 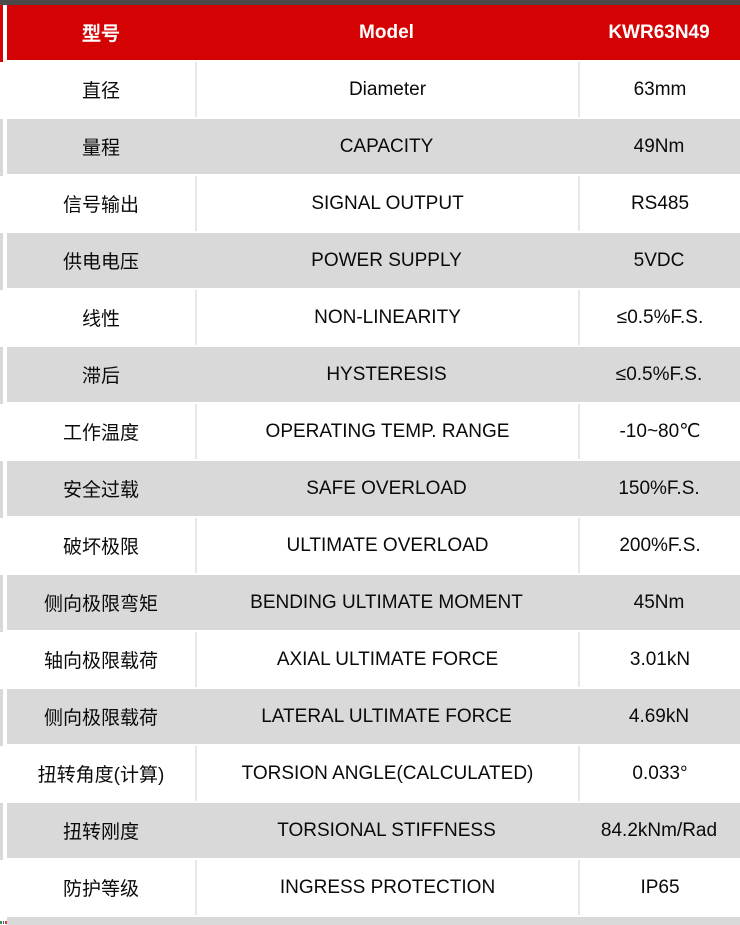 I want to click on table-row: 扭转刚度 TORSIONAL STIFFNESS 84.2kNm/Rad, so click(x=373, y=831).